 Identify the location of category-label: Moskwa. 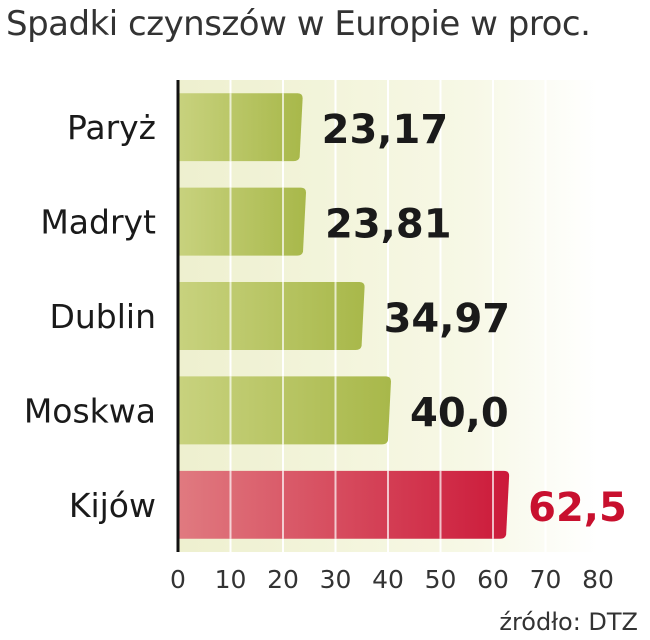
(90, 410).